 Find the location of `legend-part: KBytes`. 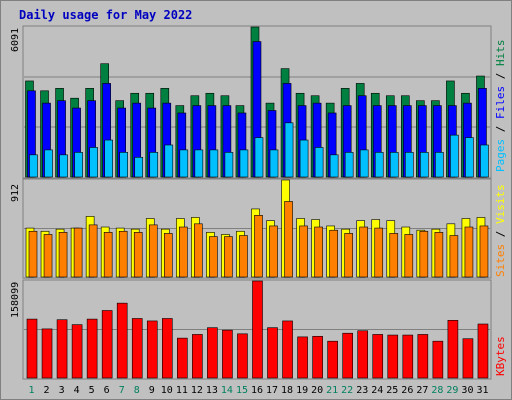

legend-part: KBytes is located at coordinates (500, 356).